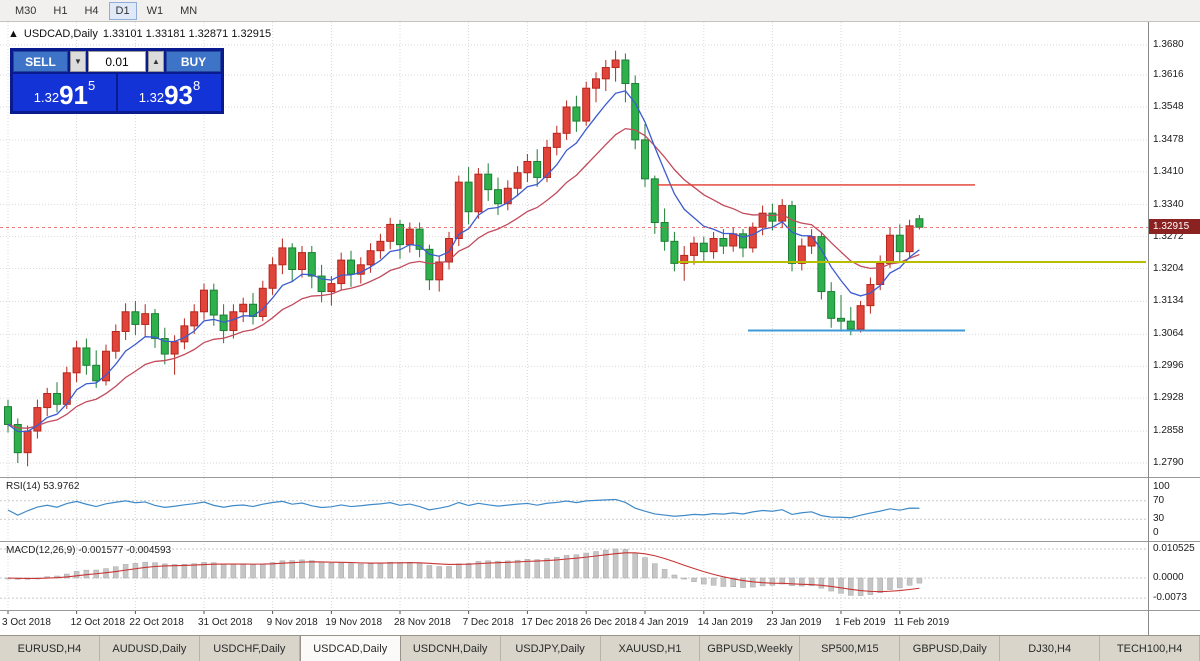 The image size is (1200, 661). What do you see at coordinates (1168, 268) in the screenshot?
I see `price-tick-label: 1.3204` at bounding box center [1168, 268].